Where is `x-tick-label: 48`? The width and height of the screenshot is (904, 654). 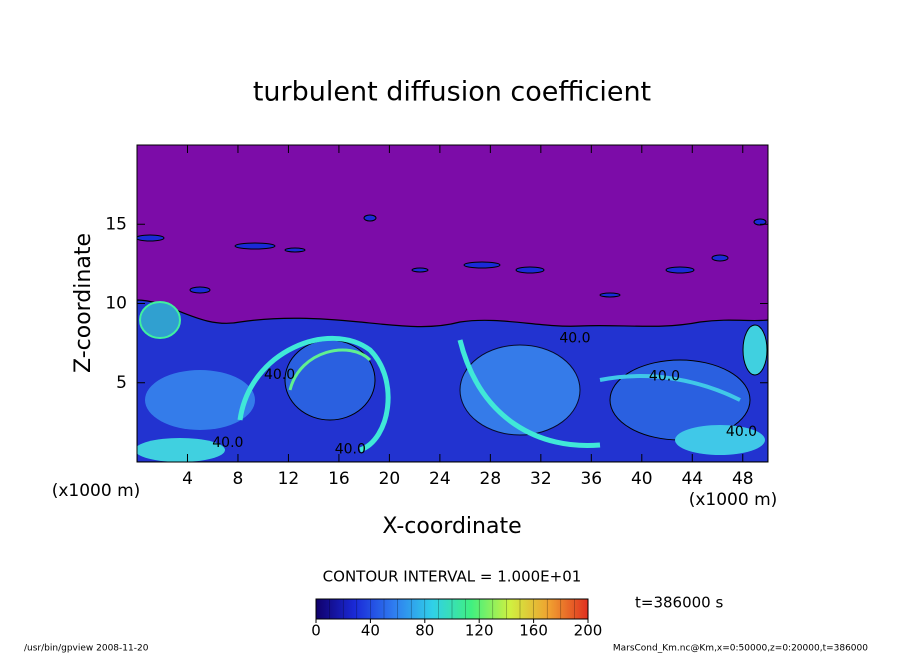
x-tick-label: 48 is located at coordinates (743, 479).